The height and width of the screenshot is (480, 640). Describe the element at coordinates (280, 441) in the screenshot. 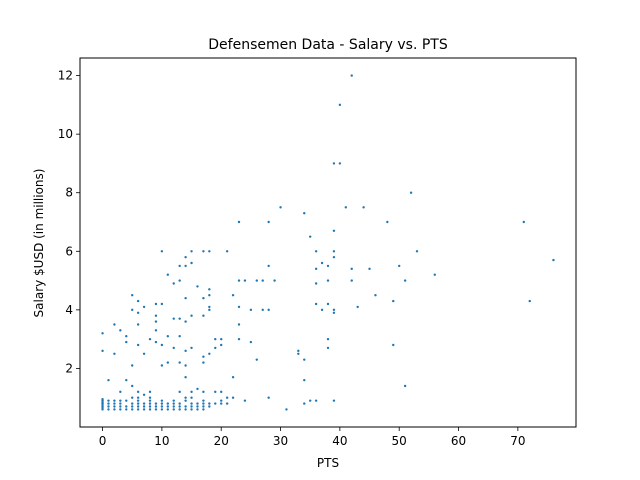

I see `x-tick-label: 30` at that location.